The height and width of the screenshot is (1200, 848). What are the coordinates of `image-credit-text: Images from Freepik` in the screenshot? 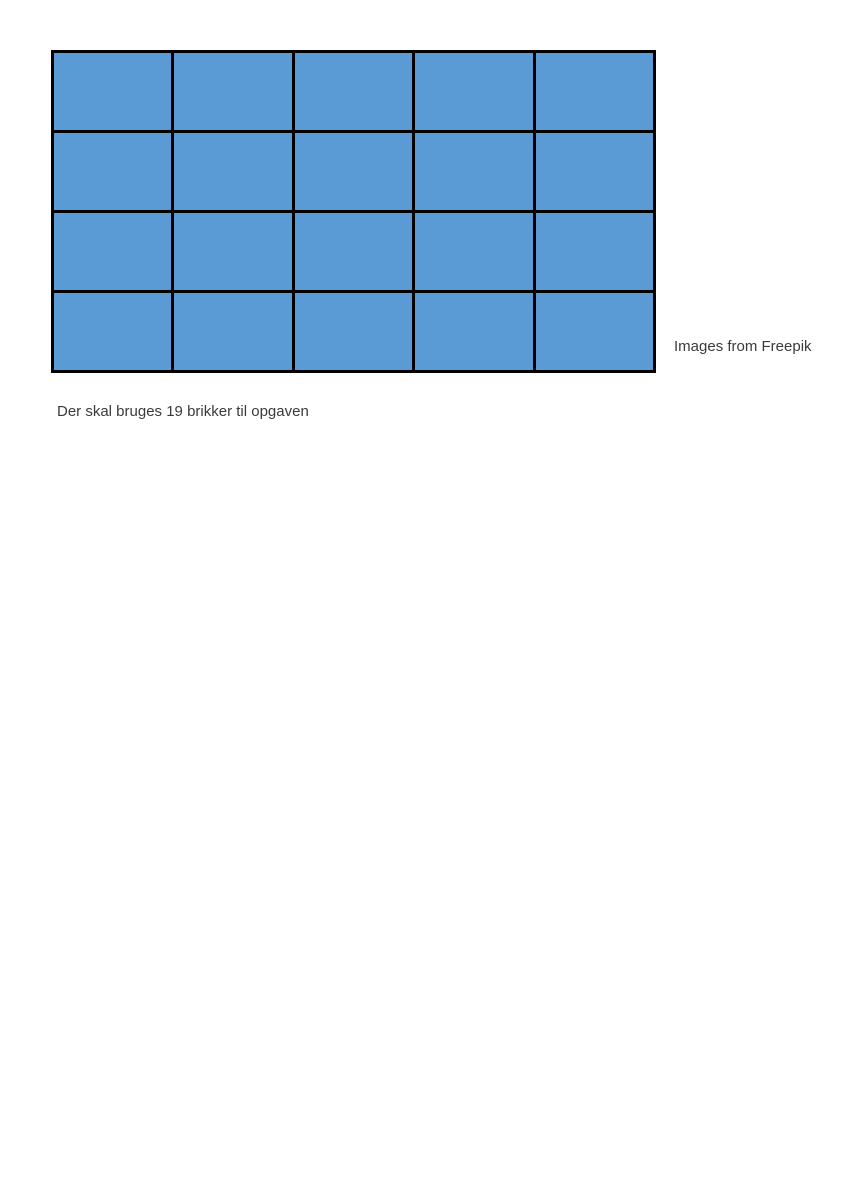 It's located at (743, 346).